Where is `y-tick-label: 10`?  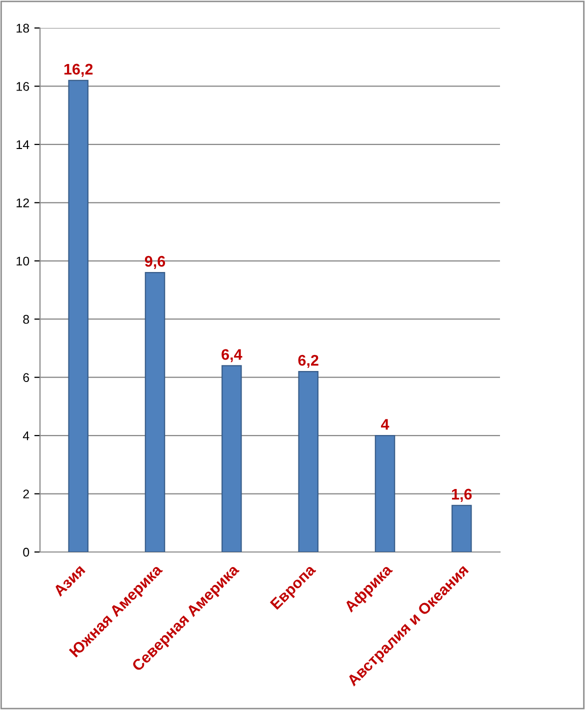
y-tick-label: 10 is located at coordinates (23, 261).